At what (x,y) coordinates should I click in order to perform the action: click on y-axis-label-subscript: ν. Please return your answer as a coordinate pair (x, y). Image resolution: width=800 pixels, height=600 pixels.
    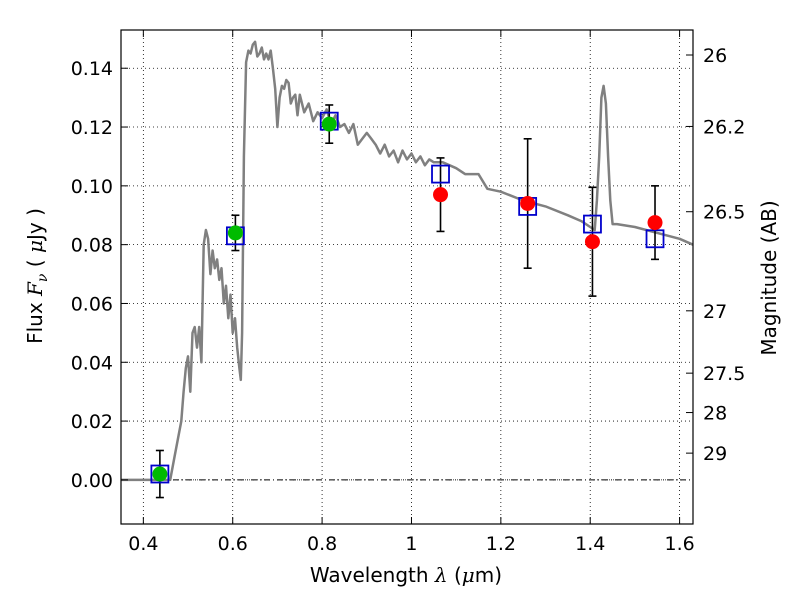
    Looking at the image, I should click on (43, 277).